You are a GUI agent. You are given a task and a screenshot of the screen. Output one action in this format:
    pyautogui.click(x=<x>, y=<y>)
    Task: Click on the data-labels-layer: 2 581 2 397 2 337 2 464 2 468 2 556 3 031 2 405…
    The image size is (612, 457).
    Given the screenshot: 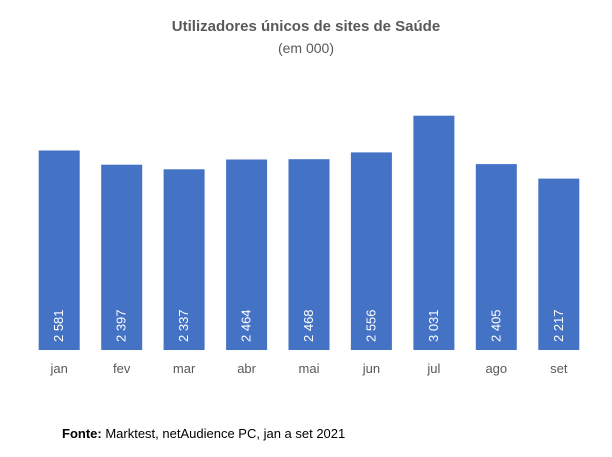 What is the action you would take?
    pyautogui.click(x=308, y=325)
    